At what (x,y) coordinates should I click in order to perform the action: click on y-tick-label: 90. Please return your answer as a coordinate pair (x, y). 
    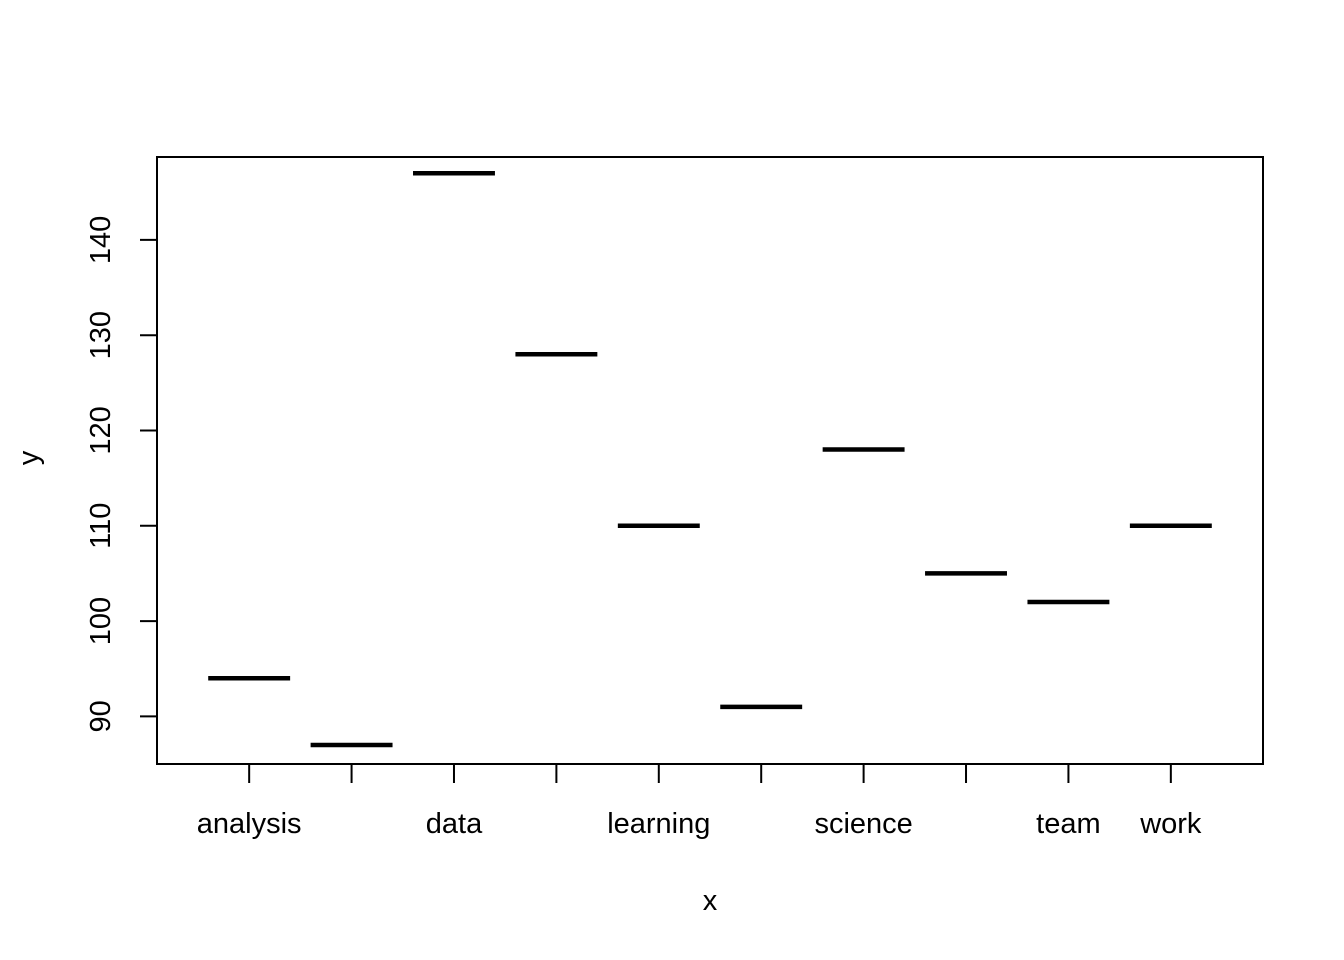
    Looking at the image, I should click on (101, 716).